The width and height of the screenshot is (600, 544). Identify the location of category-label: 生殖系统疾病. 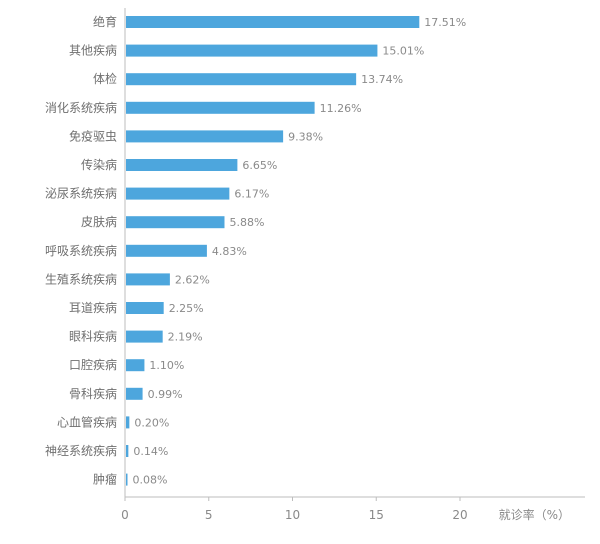
(81, 278).